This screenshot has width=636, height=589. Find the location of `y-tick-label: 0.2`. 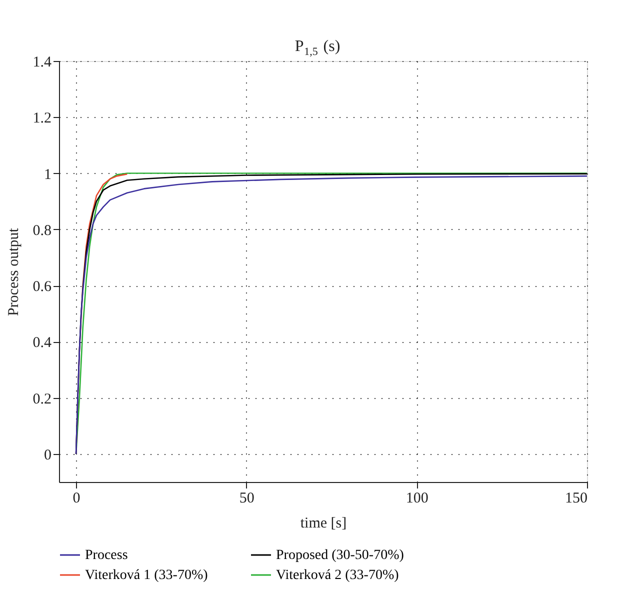

y-tick-label: 0.2 is located at coordinates (42, 399).